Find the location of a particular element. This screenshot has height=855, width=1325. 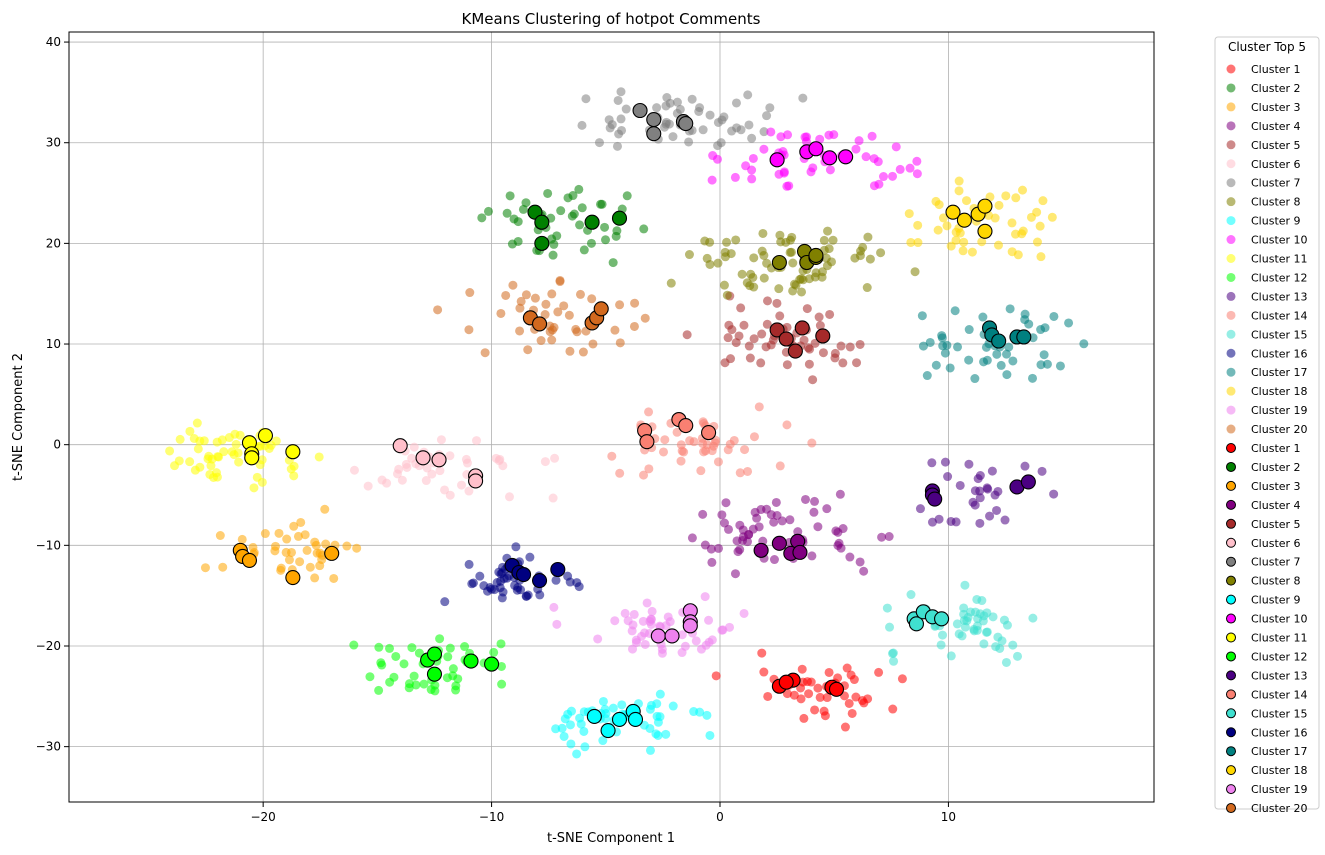

legend-label: Cluster 2 is located at coordinates (1276, 88).